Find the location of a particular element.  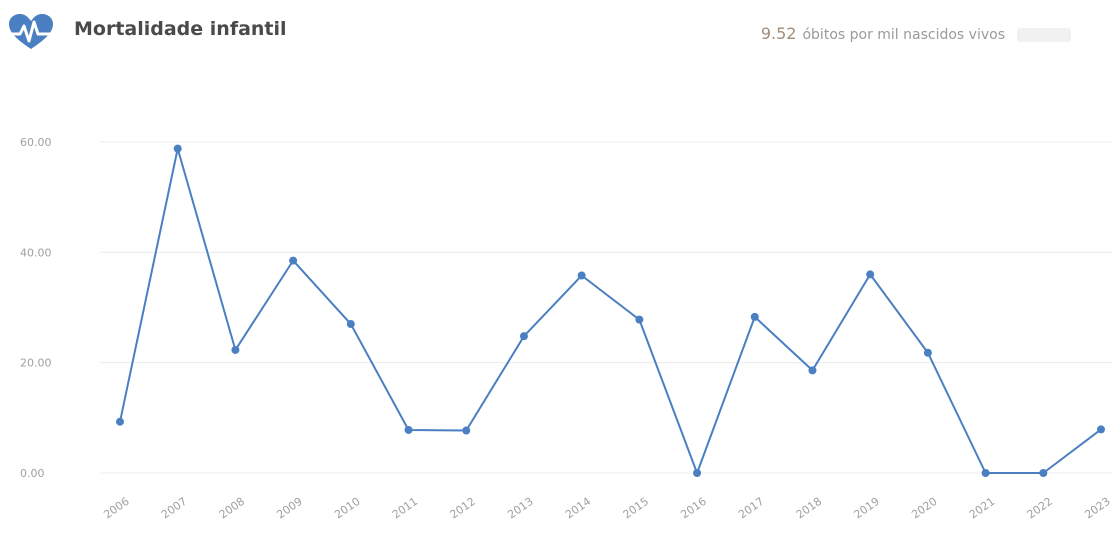

x-tick-label: 2020 is located at coordinates (924, 508).